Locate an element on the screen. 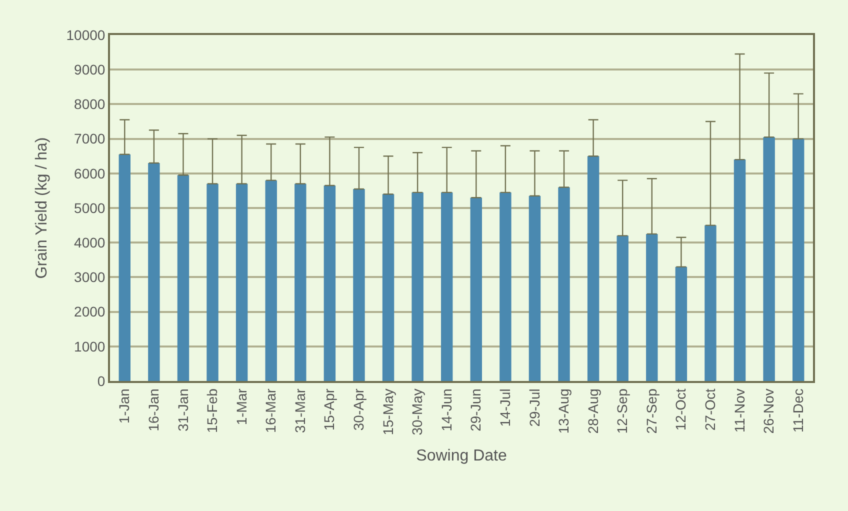  x-tick-label: 14-Jul is located at coordinates (504, 407).